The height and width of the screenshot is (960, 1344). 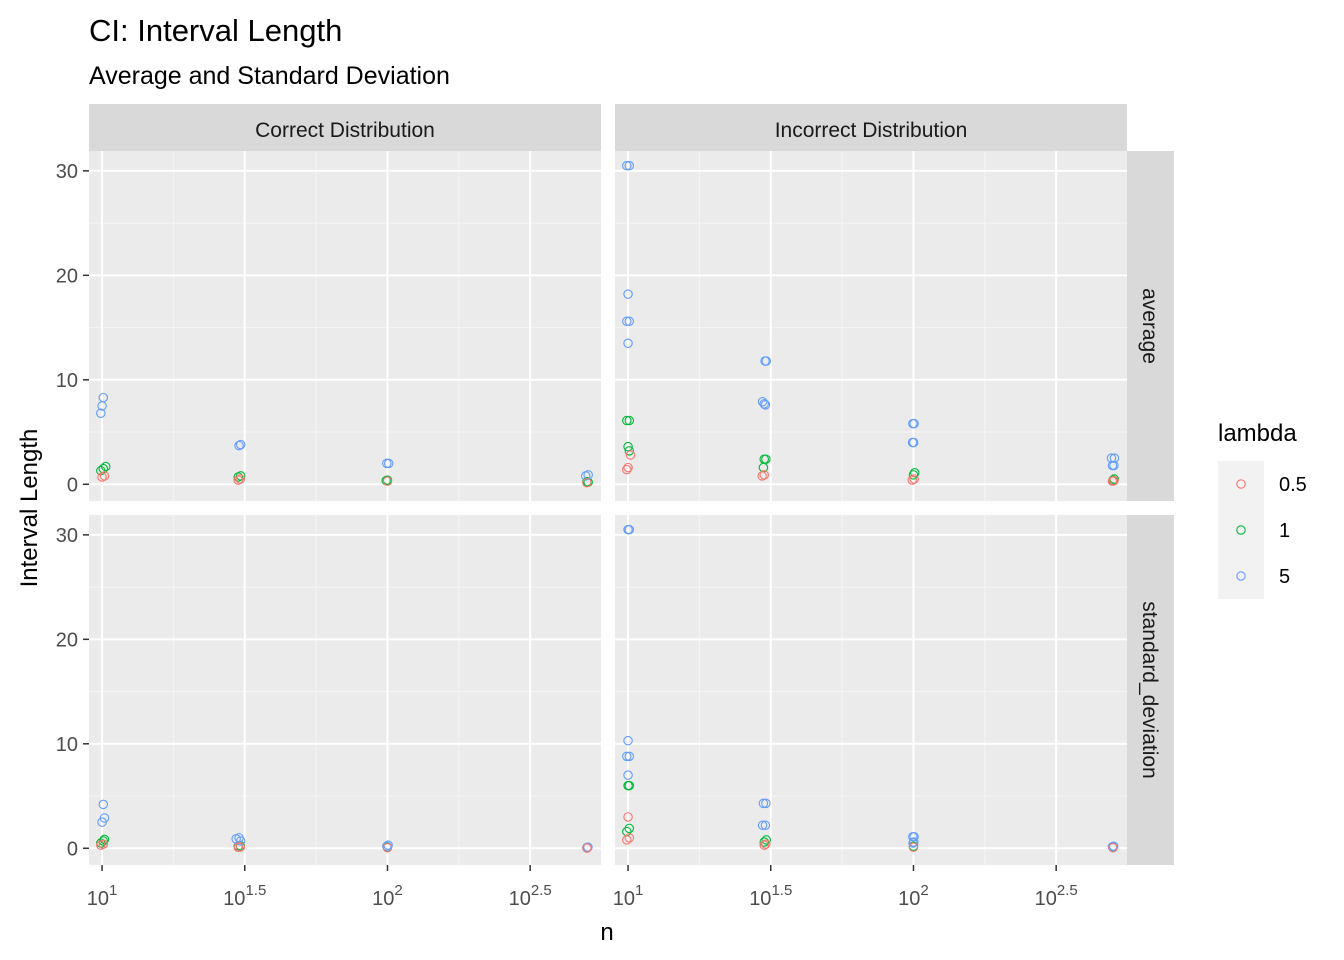 I want to click on legend-label: 1, so click(x=1284, y=531).